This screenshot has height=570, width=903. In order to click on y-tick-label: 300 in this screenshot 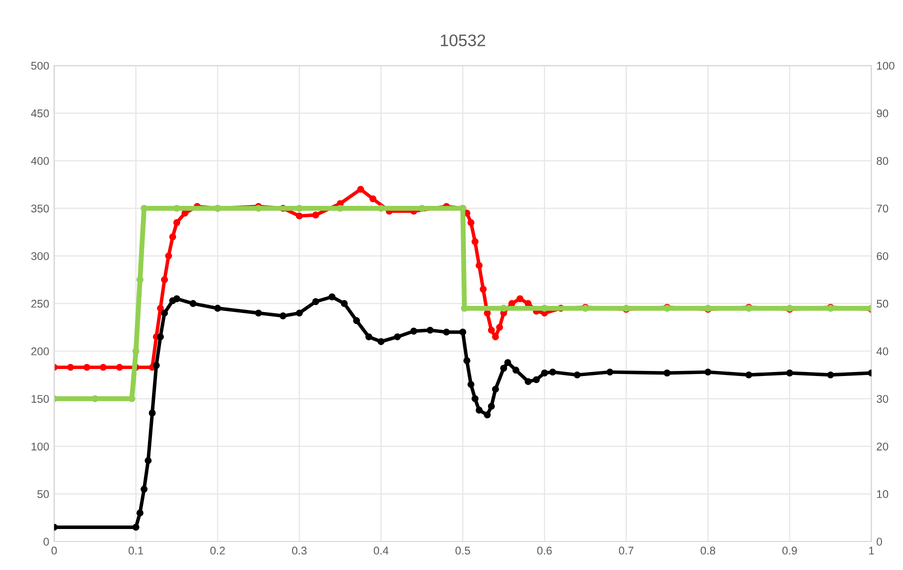, I will do `click(40, 256)`.